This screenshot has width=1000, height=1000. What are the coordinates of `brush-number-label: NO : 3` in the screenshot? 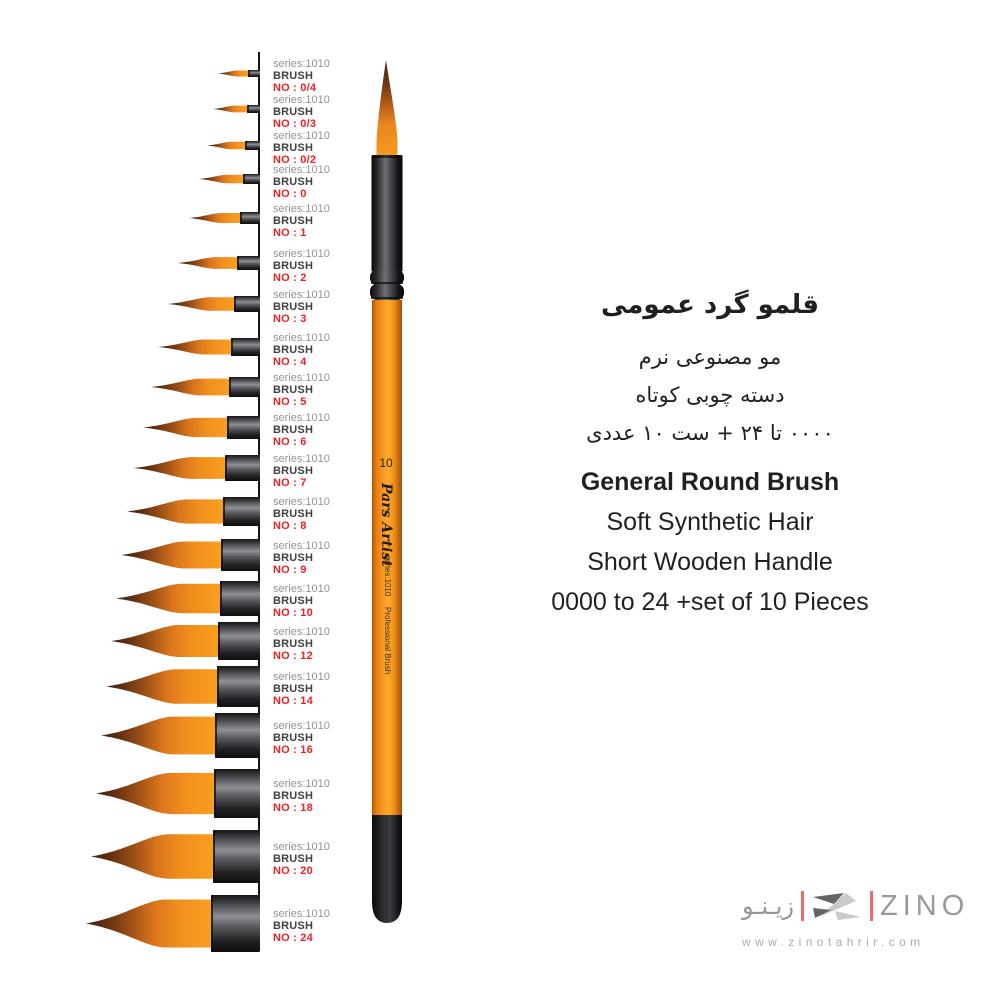 It's located at (290, 319).